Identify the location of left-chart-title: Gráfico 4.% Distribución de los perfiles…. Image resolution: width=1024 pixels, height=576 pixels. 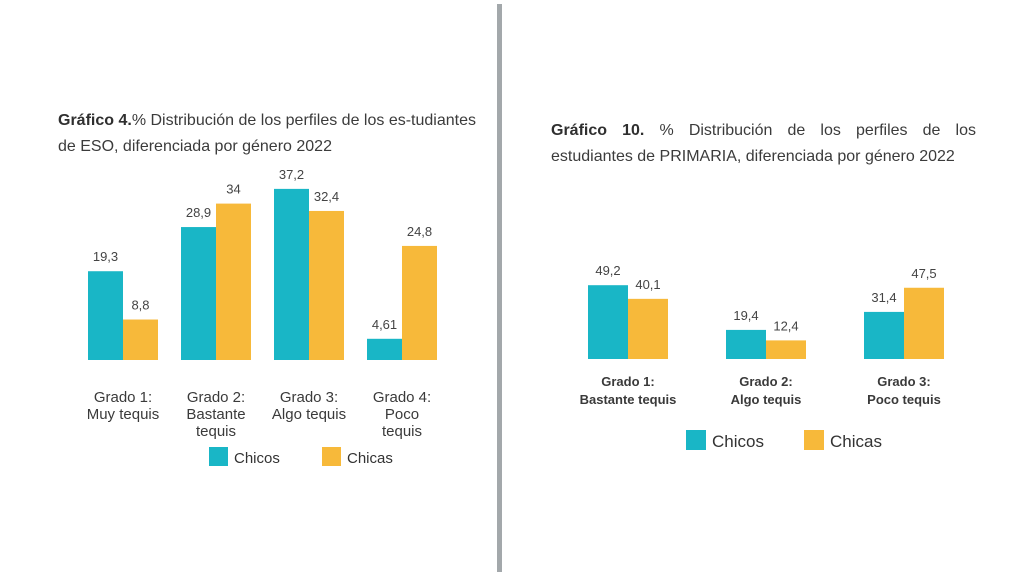
(268, 134).